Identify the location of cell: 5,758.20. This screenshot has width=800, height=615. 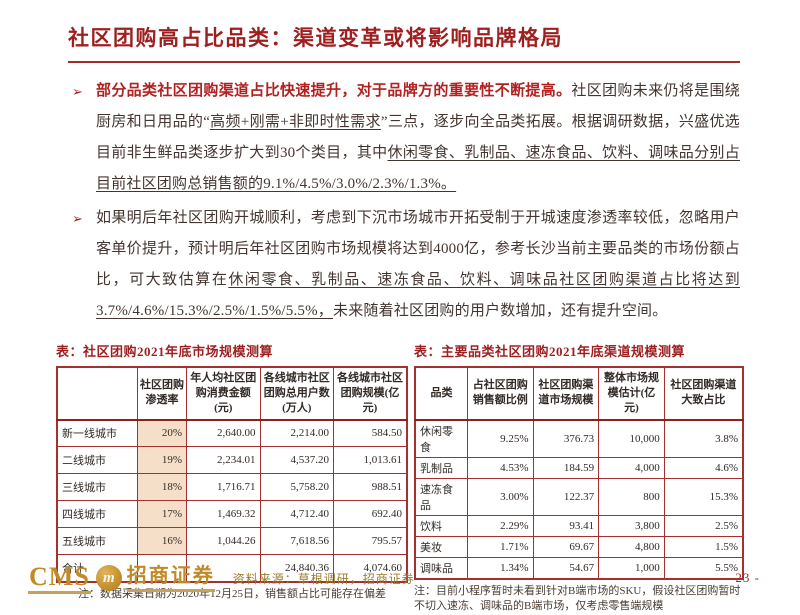
(296, 487).